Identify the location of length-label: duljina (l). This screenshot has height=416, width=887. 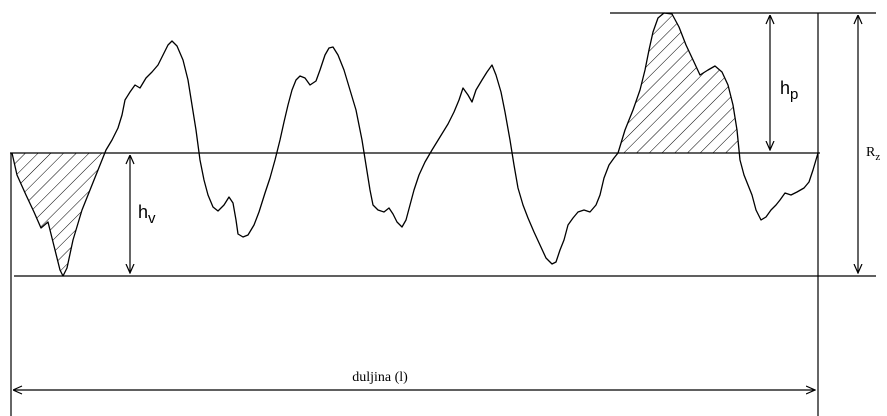
(380, 377).